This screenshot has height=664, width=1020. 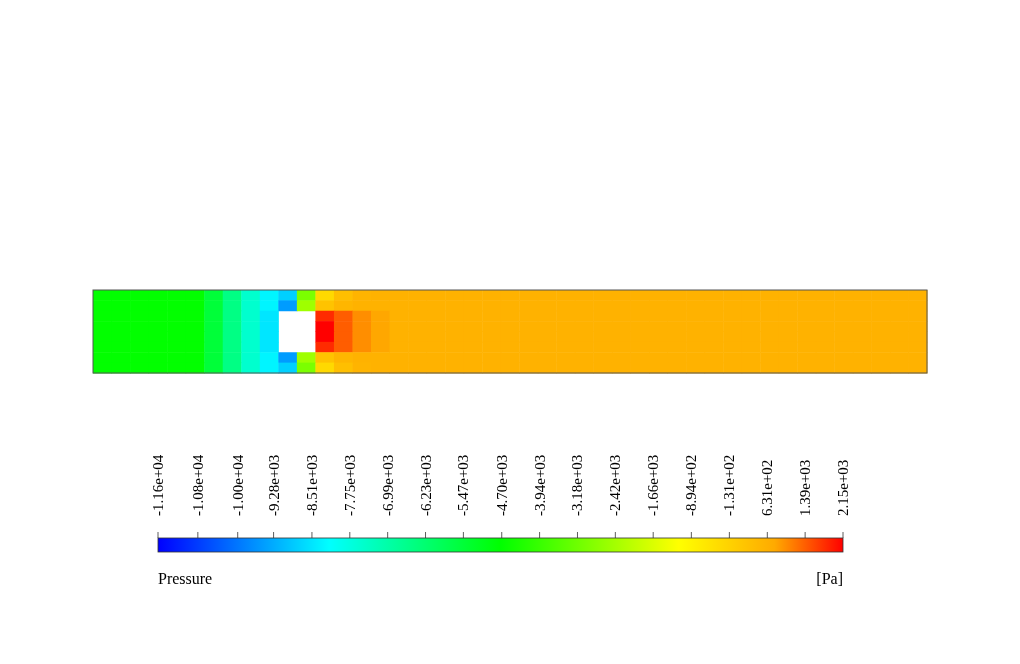 I want to click on color-bar-label: -8.51e+03, so click(x=311, y=485).